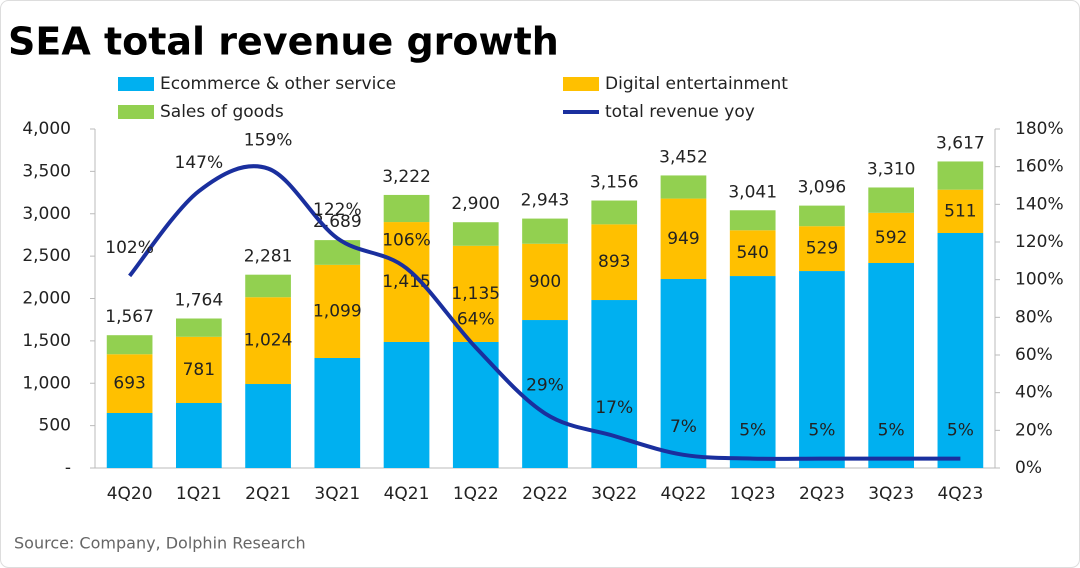 The height and width of the screenshot is (568, 1080). Describe the element at coordinates (337, 494) in the screenshot. I see `x-tick-label: 3Q21` at that location.